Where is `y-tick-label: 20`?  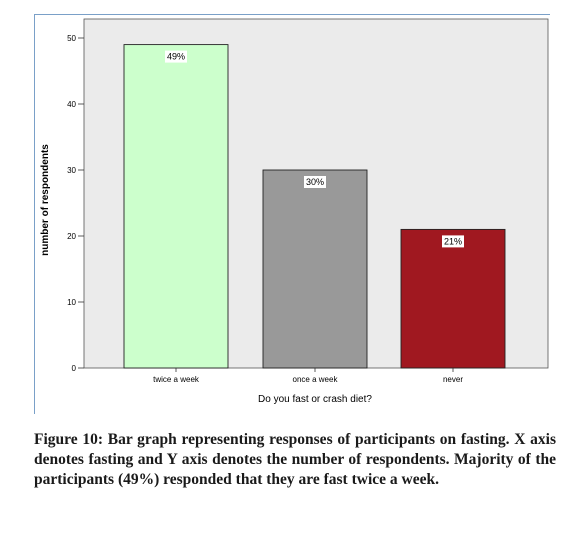
y-tick-label: 20 is located at coordinates (71, 236).